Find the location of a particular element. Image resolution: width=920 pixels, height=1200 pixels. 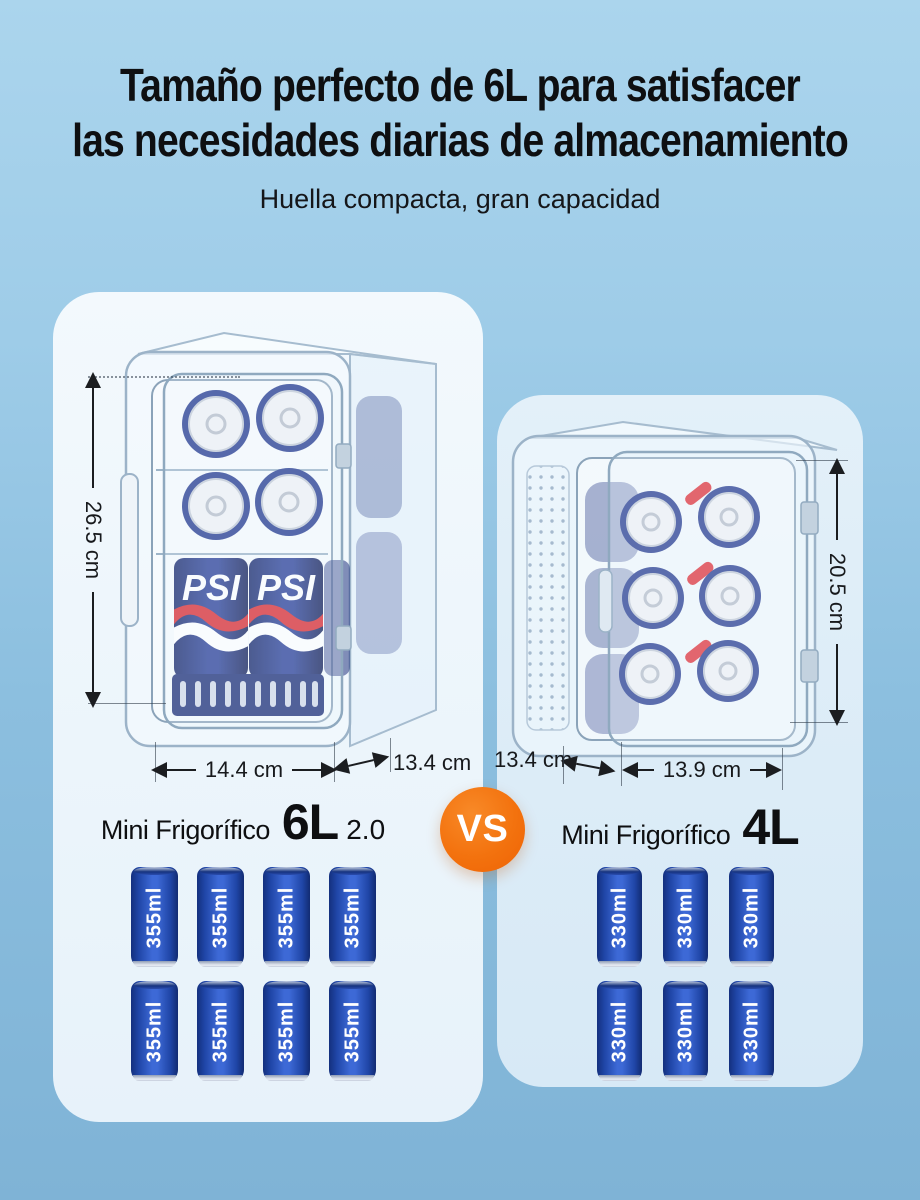

product-name-6l: Mini Frigorífico is located at coordinates (185, 830).